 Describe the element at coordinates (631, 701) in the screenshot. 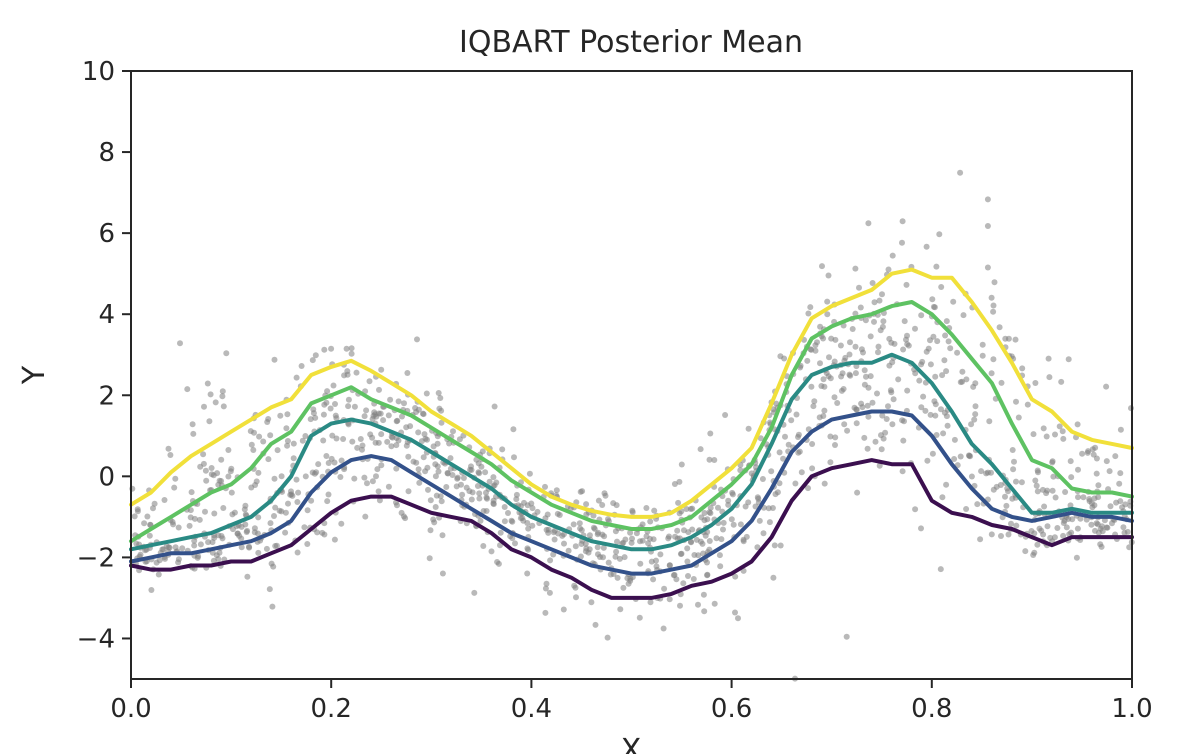

I see `x-axis: 0.0 0.2 0.4 0.6 0.8 1.0` at that location.